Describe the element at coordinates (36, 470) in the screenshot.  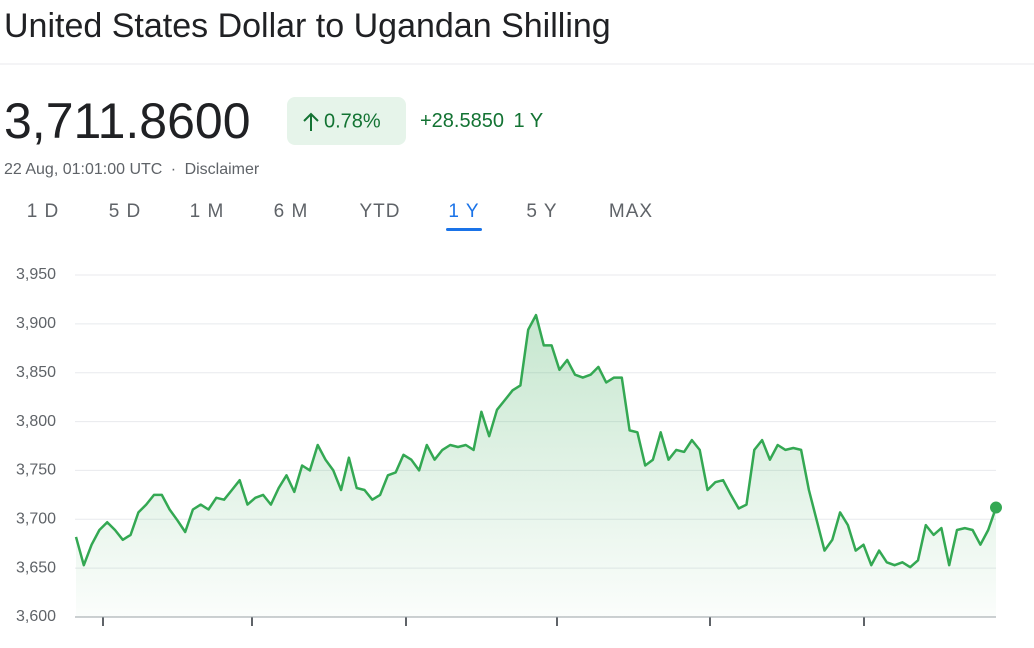
I see `y-tick-label: 3,750` at that location.